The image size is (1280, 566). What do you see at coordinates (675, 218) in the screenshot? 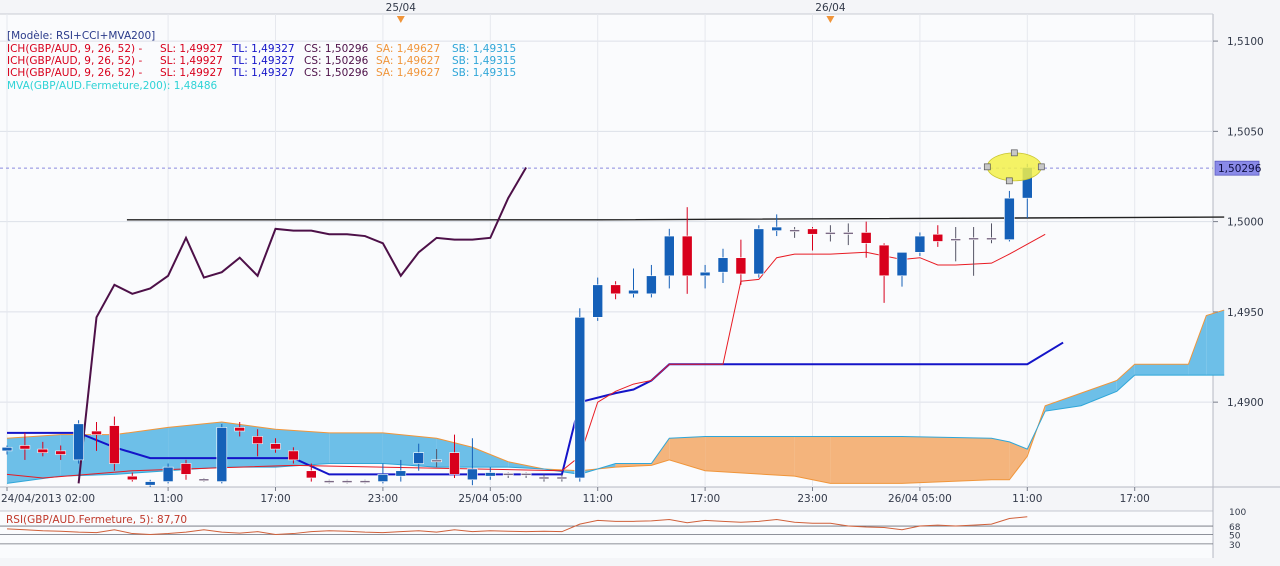
I see `resistance-line` at bounding box center [675, 218].